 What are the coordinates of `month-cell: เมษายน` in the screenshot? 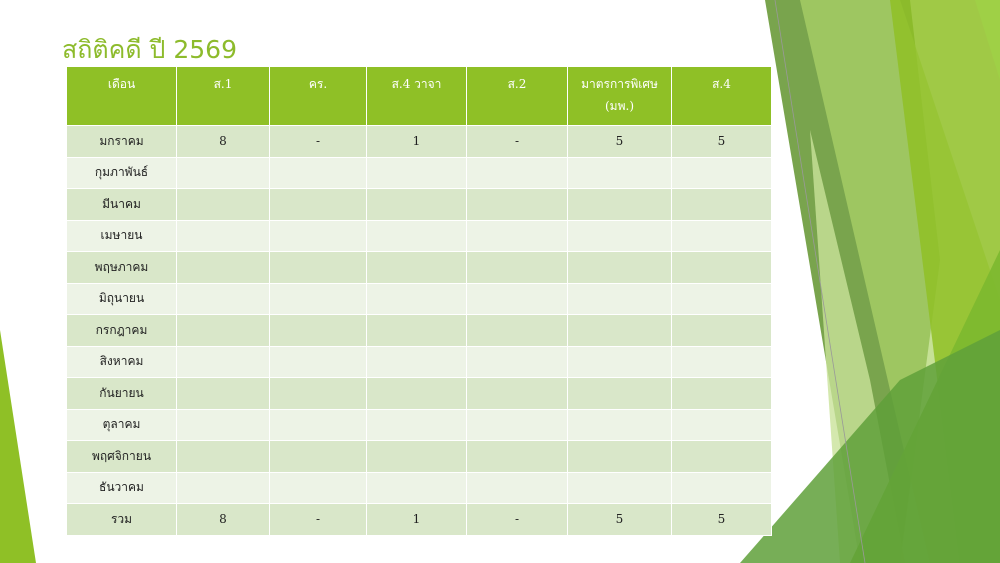 It's located at (121, 235).